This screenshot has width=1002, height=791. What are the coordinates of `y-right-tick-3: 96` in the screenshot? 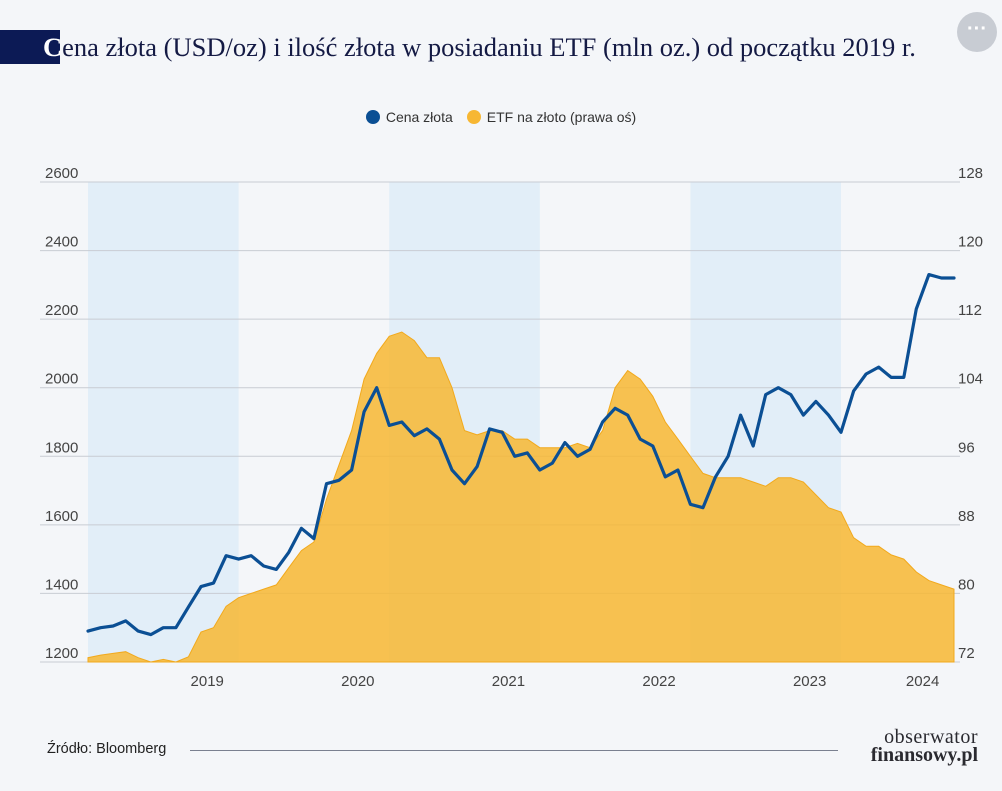 It's located at (966, 447).